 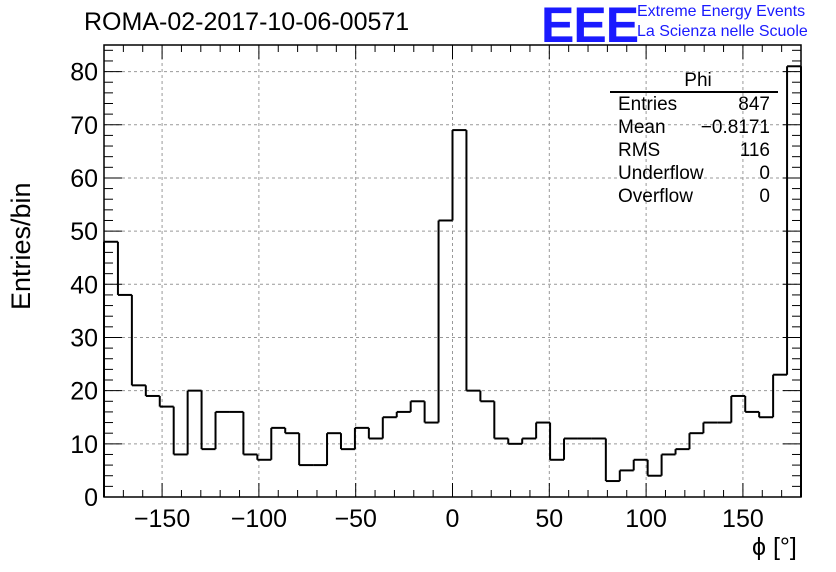 I want to click on y-tick-label: 80, so click(x=84, y=73).